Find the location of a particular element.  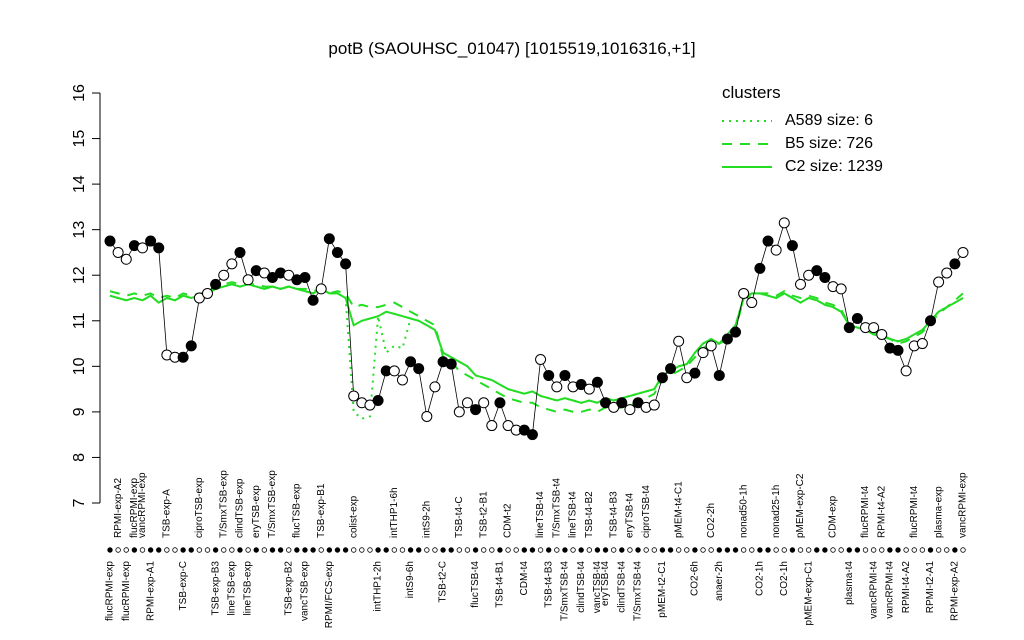

x-label-top: intTHP1-6h is located at coordinates (394, 512).